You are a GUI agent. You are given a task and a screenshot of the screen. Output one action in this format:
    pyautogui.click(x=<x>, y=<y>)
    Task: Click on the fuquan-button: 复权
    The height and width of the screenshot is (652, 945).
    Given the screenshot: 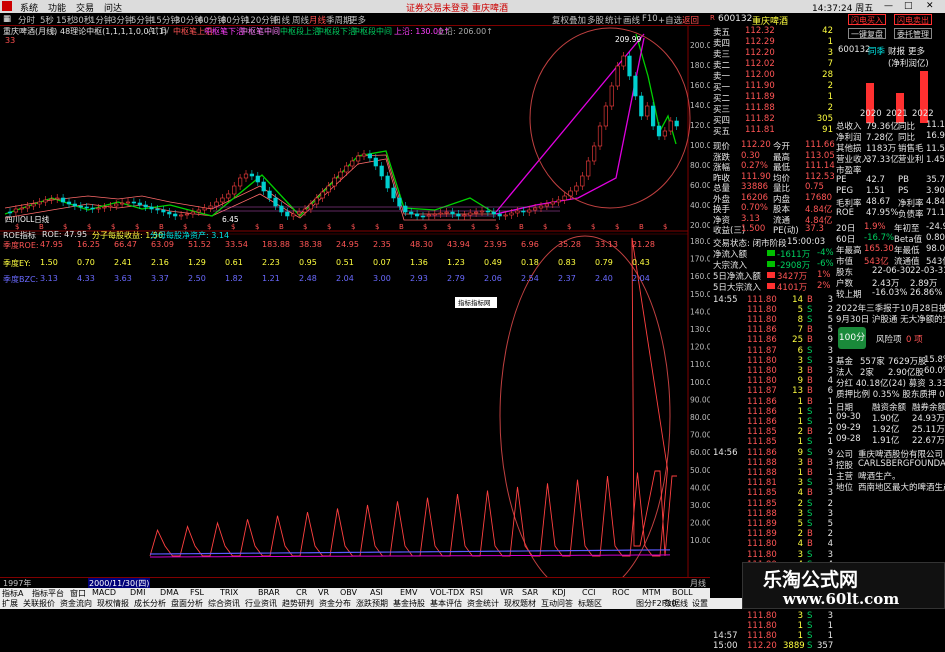 What is the action you would take?
    pyautogui.click(x=561, y=21)
    